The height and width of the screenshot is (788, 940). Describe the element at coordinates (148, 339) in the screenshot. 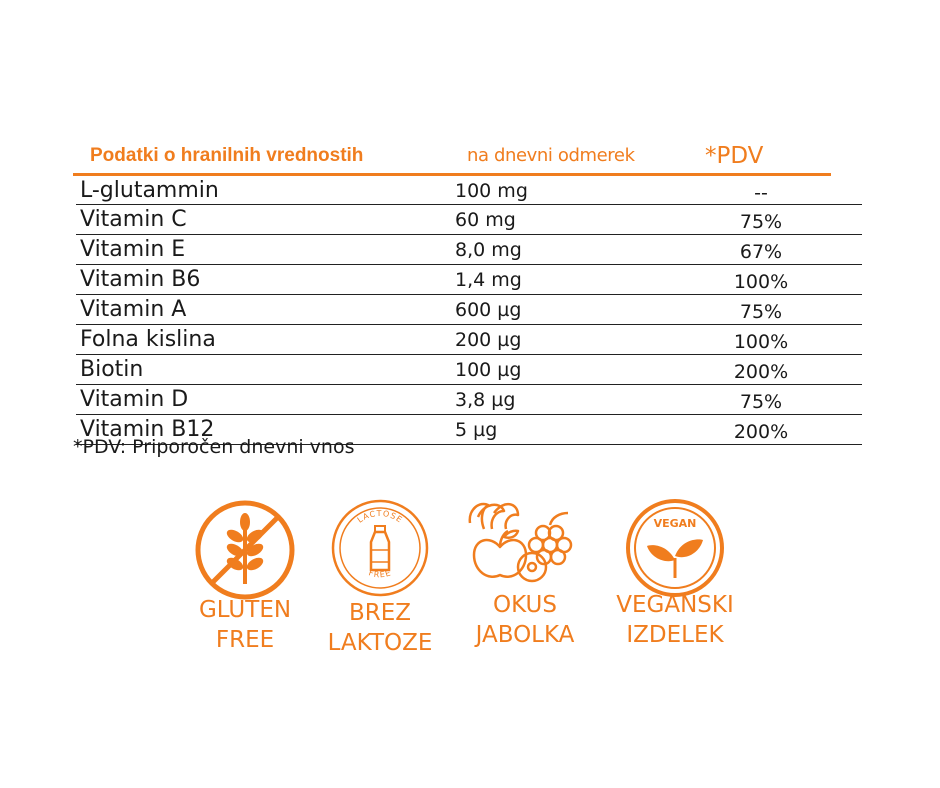

I see `nutrient-name: Folna kislina` at that location.